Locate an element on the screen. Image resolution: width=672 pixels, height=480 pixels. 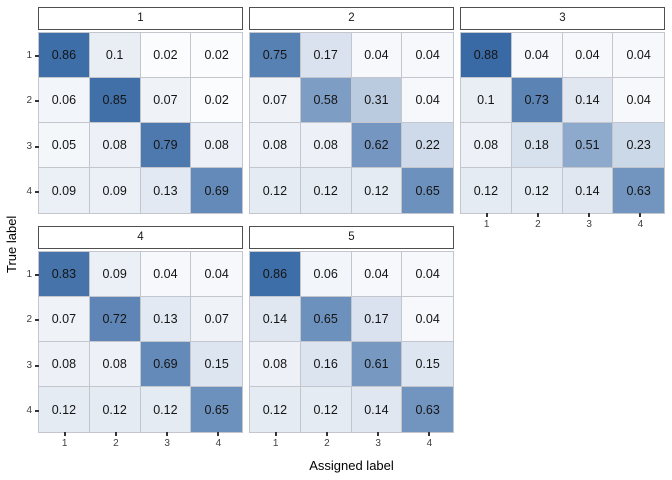
matrix-cell: 0.83 is located at coordinates (64, 274).